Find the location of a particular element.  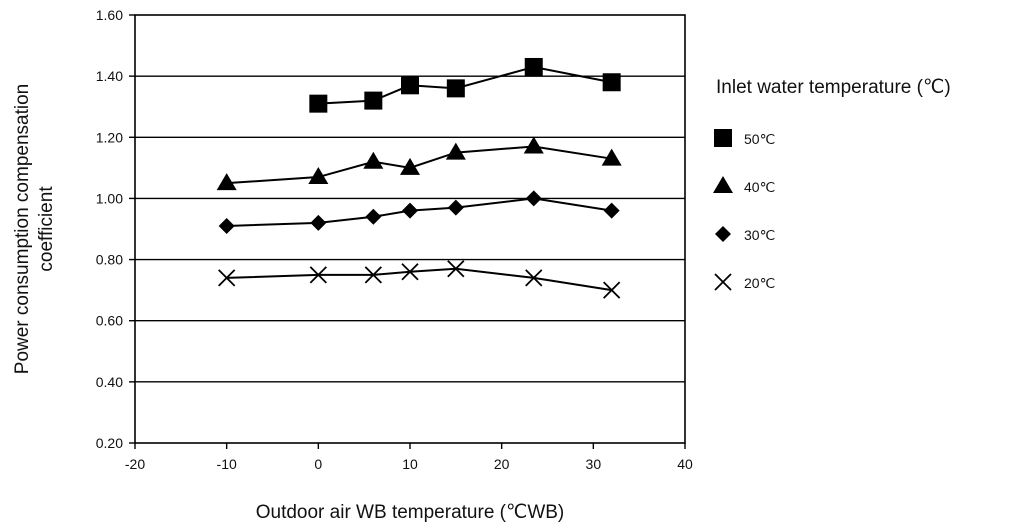

y-tick-label-4: 1.00 is located at coordinates (109, 198).